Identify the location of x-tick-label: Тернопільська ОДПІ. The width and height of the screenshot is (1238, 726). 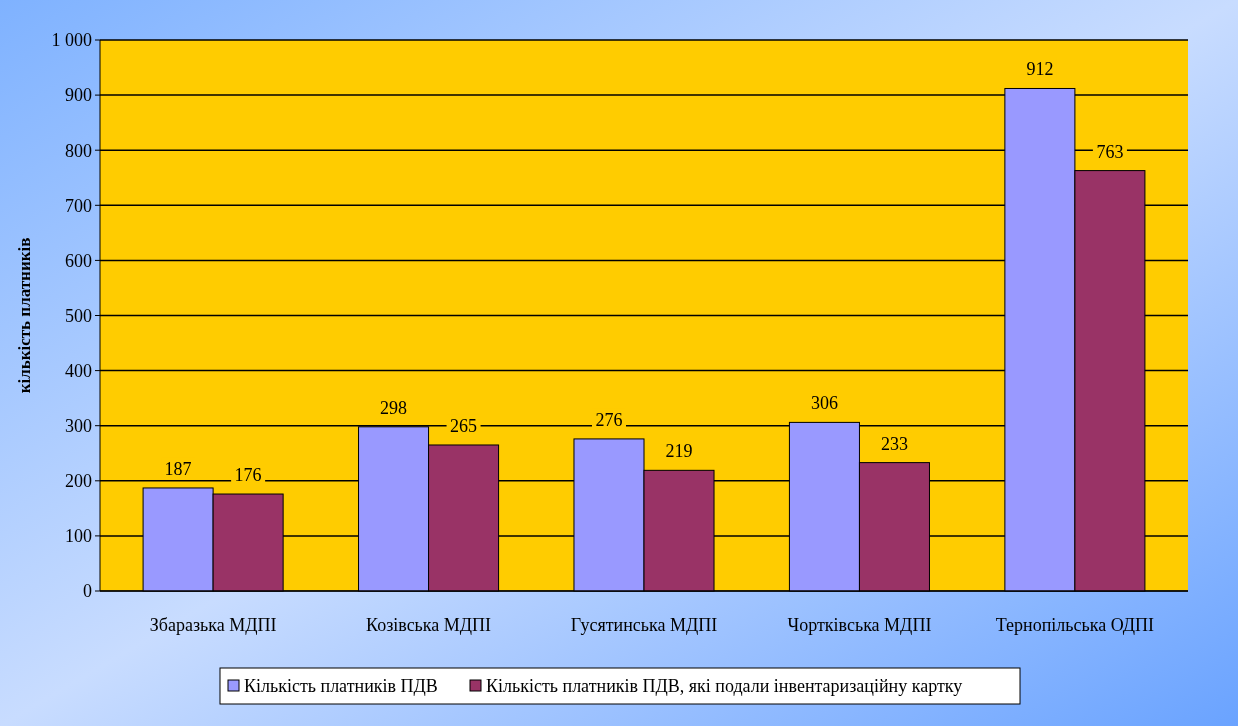
(1075, 625).